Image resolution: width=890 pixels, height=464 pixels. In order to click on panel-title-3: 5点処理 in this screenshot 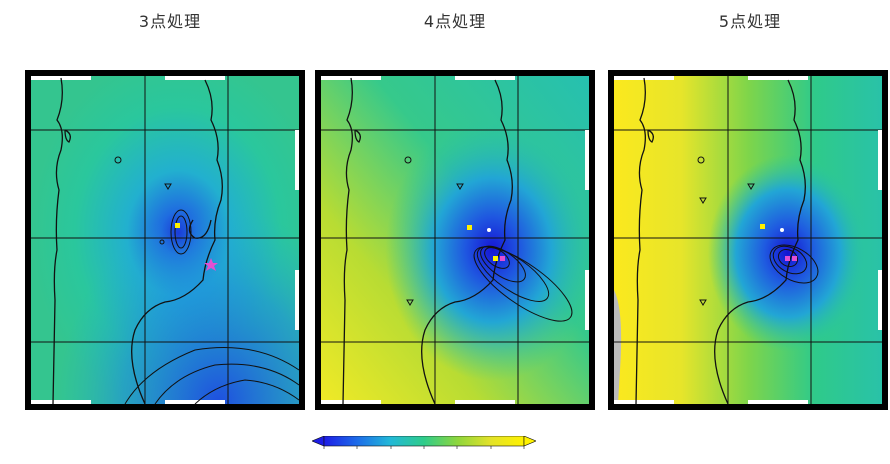, I will do `click(750, 21)`.